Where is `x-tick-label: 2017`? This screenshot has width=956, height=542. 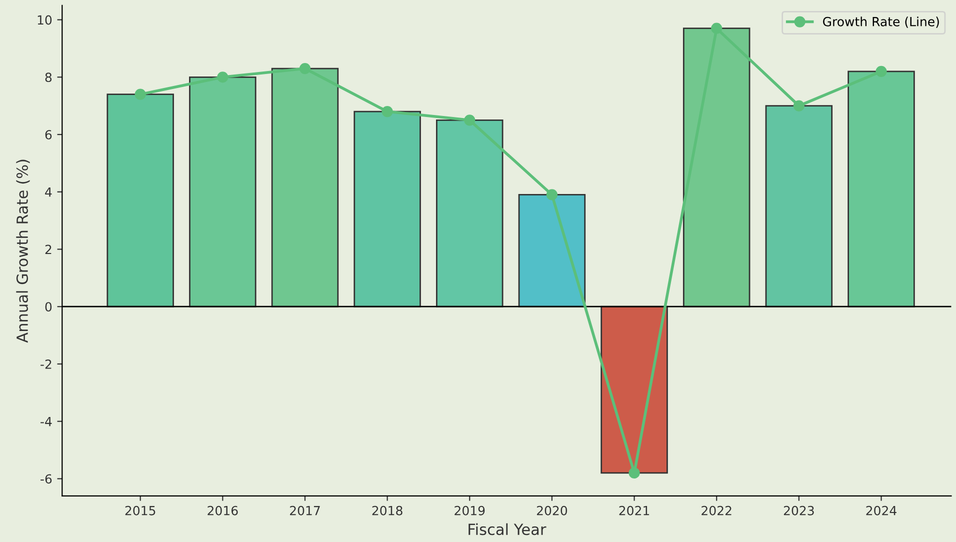 x-tick-label: 2017 is located at coordinates (305, 511).